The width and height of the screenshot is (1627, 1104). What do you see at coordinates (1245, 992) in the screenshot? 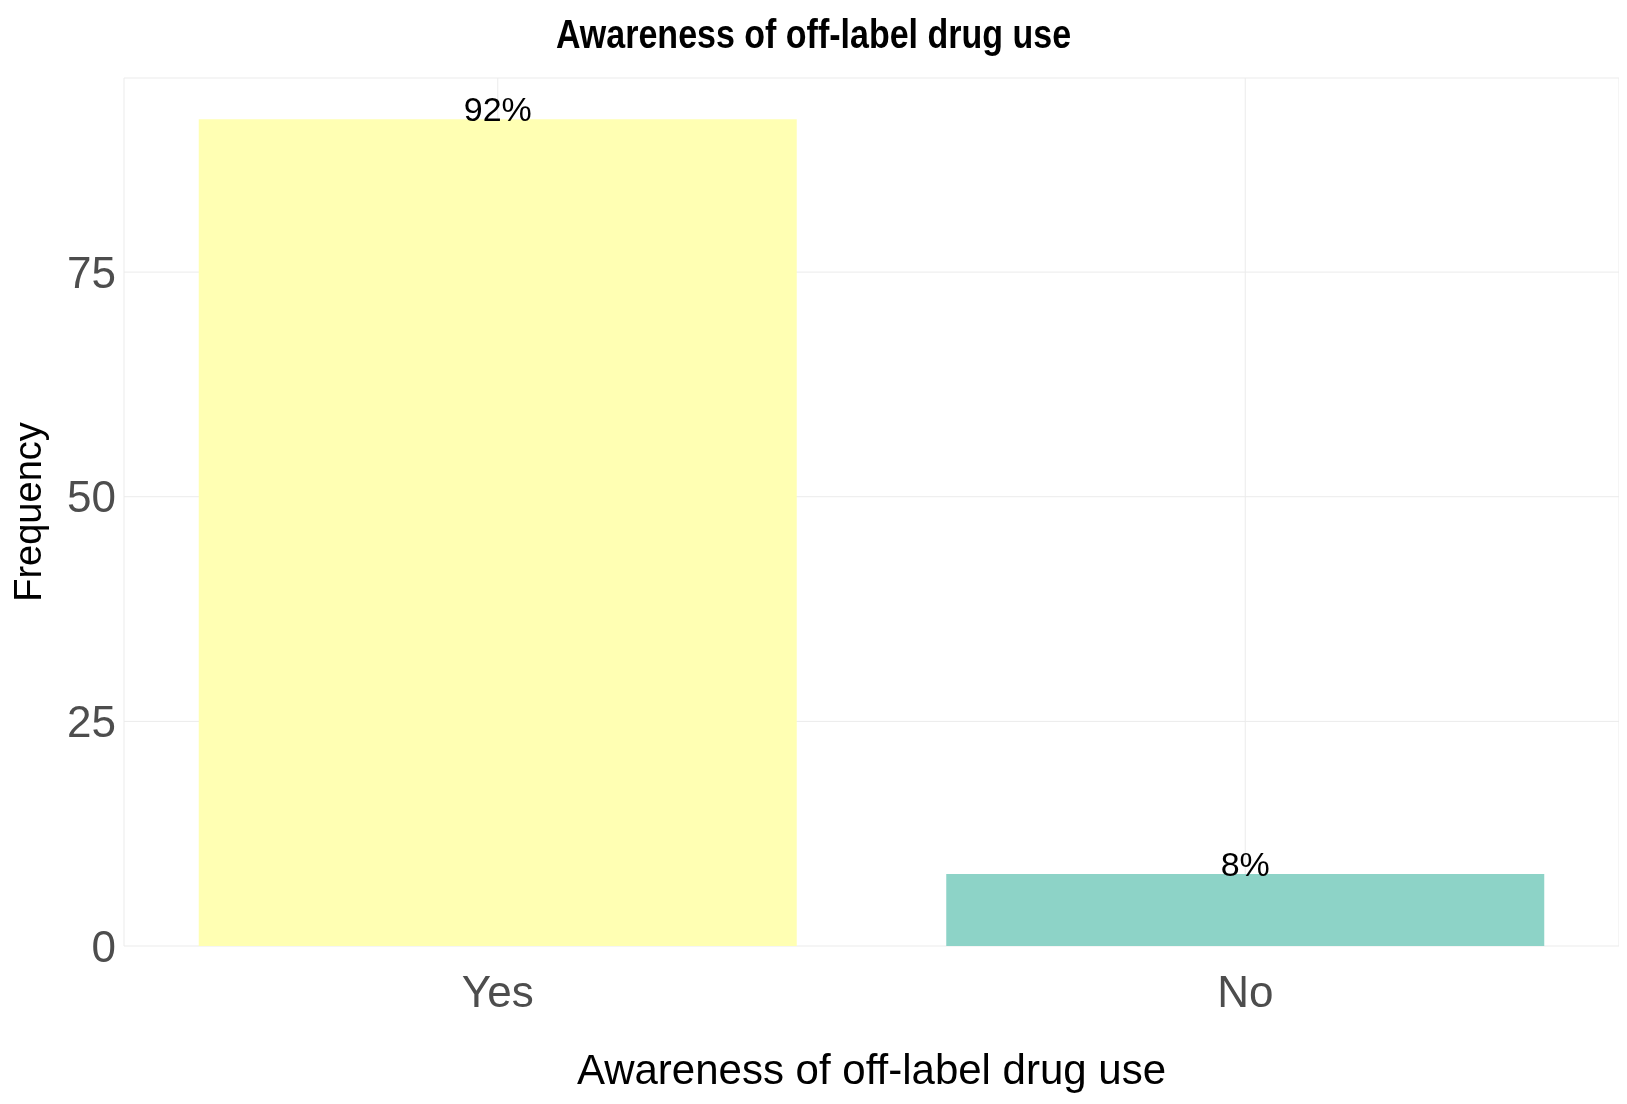
I see `x-tick-label: No` at bounding box center [1245, 992].